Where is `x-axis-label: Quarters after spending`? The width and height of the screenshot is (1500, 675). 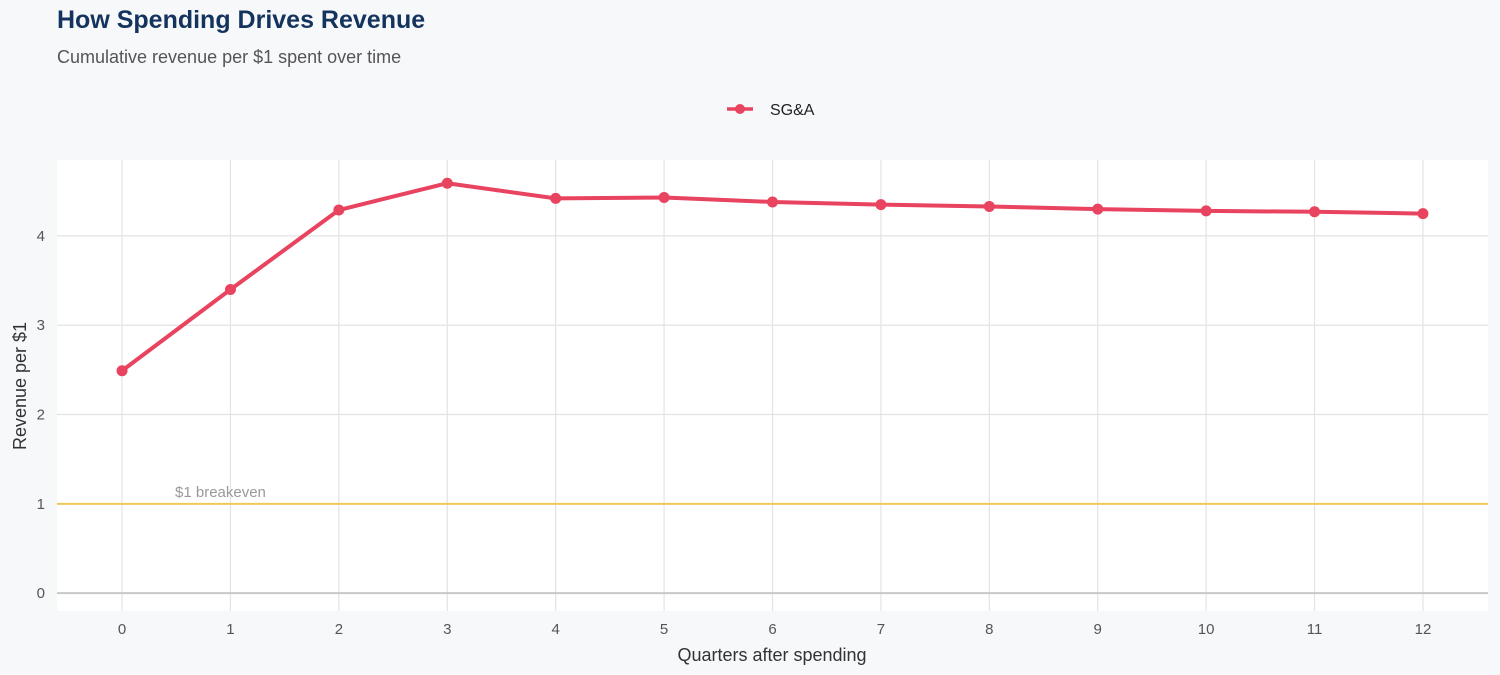
x-axis-label: Quarters after spending is located at coordinates (771, 655).